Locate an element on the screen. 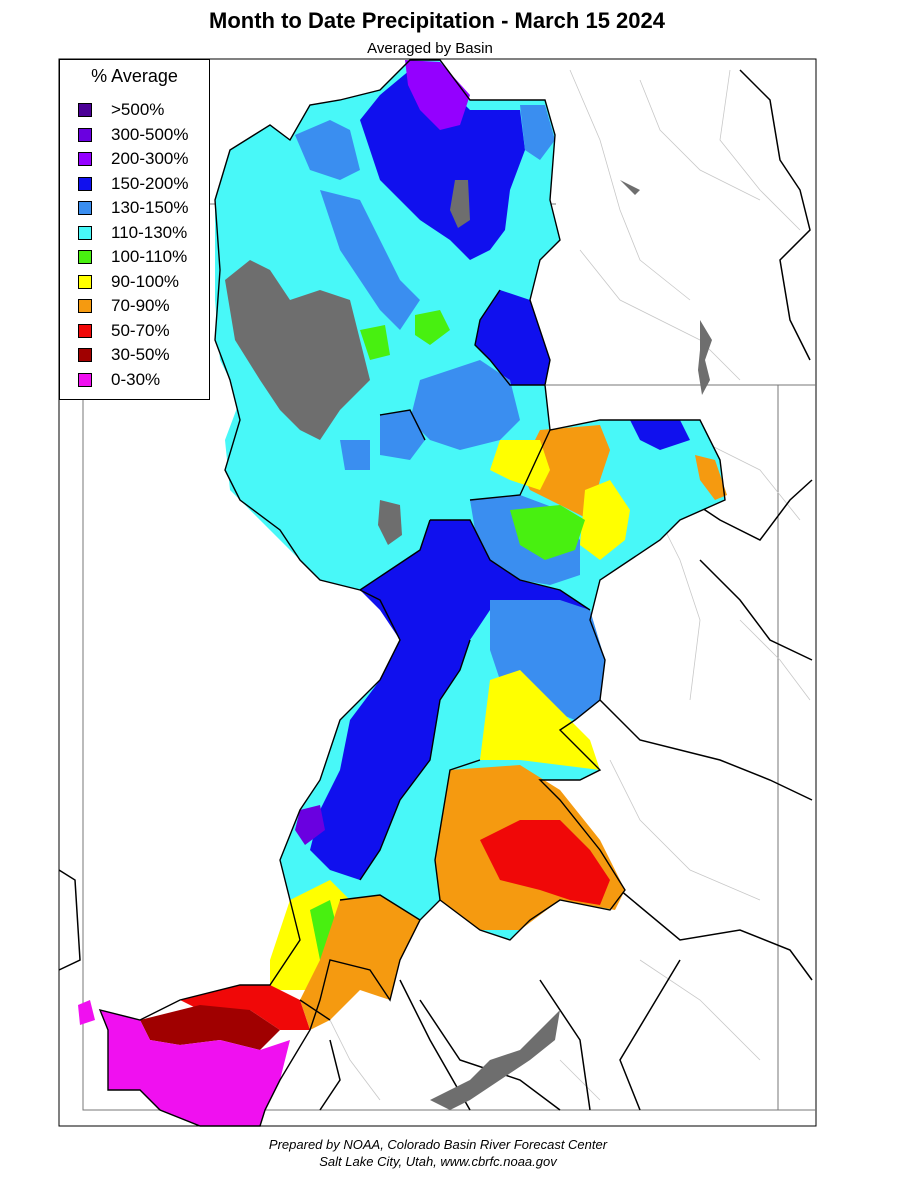 The height and width of the screenshot is (1200, 900). legend-label: 0-30% is located at coordinates (136, 379).